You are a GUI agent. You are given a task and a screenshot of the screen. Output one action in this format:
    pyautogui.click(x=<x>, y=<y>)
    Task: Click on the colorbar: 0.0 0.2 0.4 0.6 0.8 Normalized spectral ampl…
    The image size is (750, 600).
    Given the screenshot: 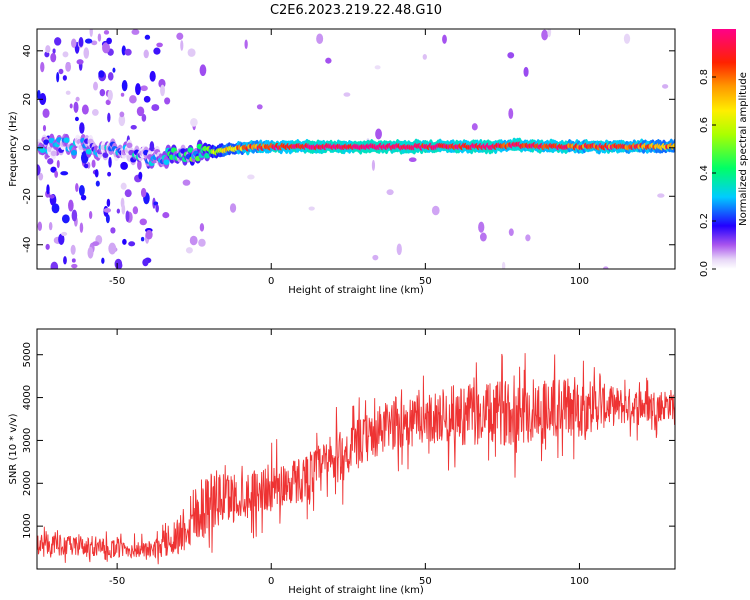 What is the action you would take?
    pyautogui.click(x=724, y=153)
    